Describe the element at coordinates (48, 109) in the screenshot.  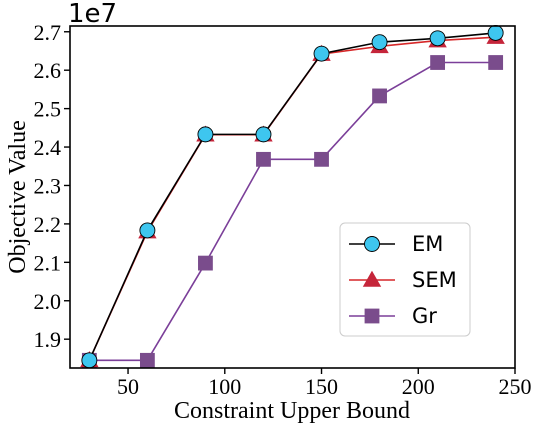
I see `y-tick-label: 2.5` at that location.